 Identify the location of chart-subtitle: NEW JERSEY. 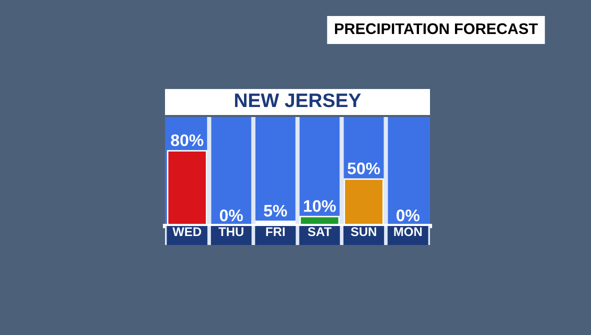
(298, 100).